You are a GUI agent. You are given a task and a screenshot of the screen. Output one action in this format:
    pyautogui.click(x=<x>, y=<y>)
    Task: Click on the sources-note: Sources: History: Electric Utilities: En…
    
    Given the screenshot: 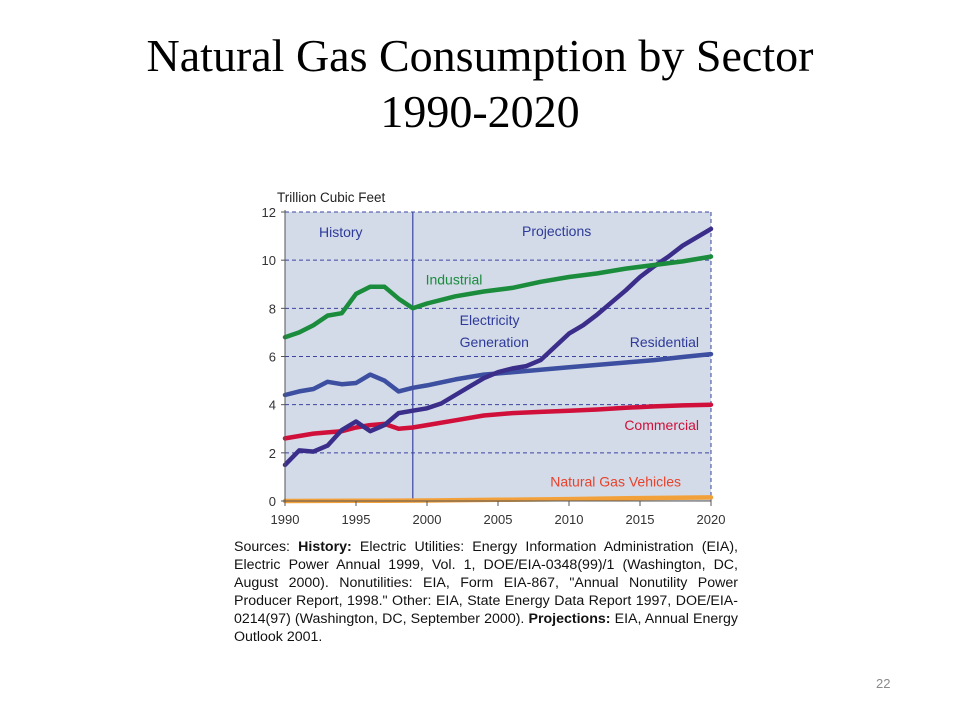 What is the action you would take?
    pyautogui.click(x=486, y=592)
    